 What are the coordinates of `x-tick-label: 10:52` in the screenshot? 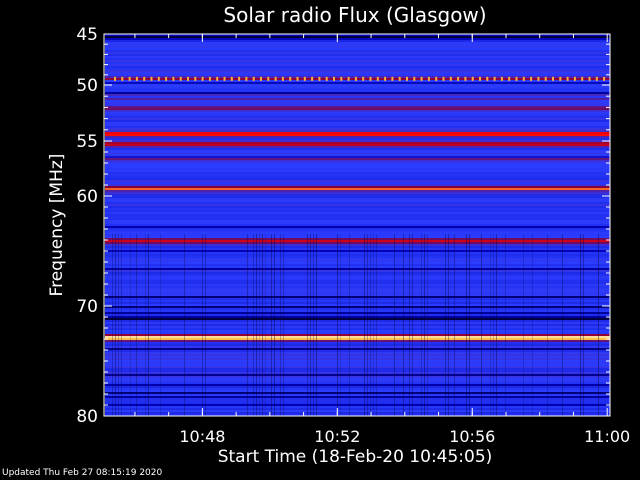 It's located at (337, 436).